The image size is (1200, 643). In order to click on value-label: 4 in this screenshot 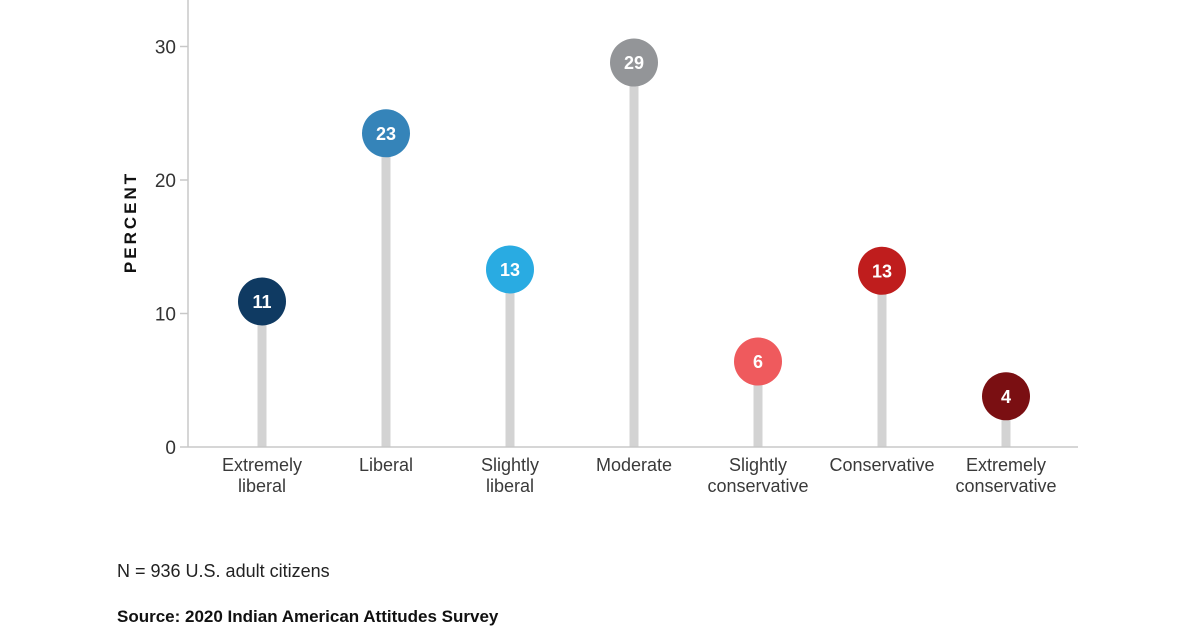, I will do `click(1006, 397)`.